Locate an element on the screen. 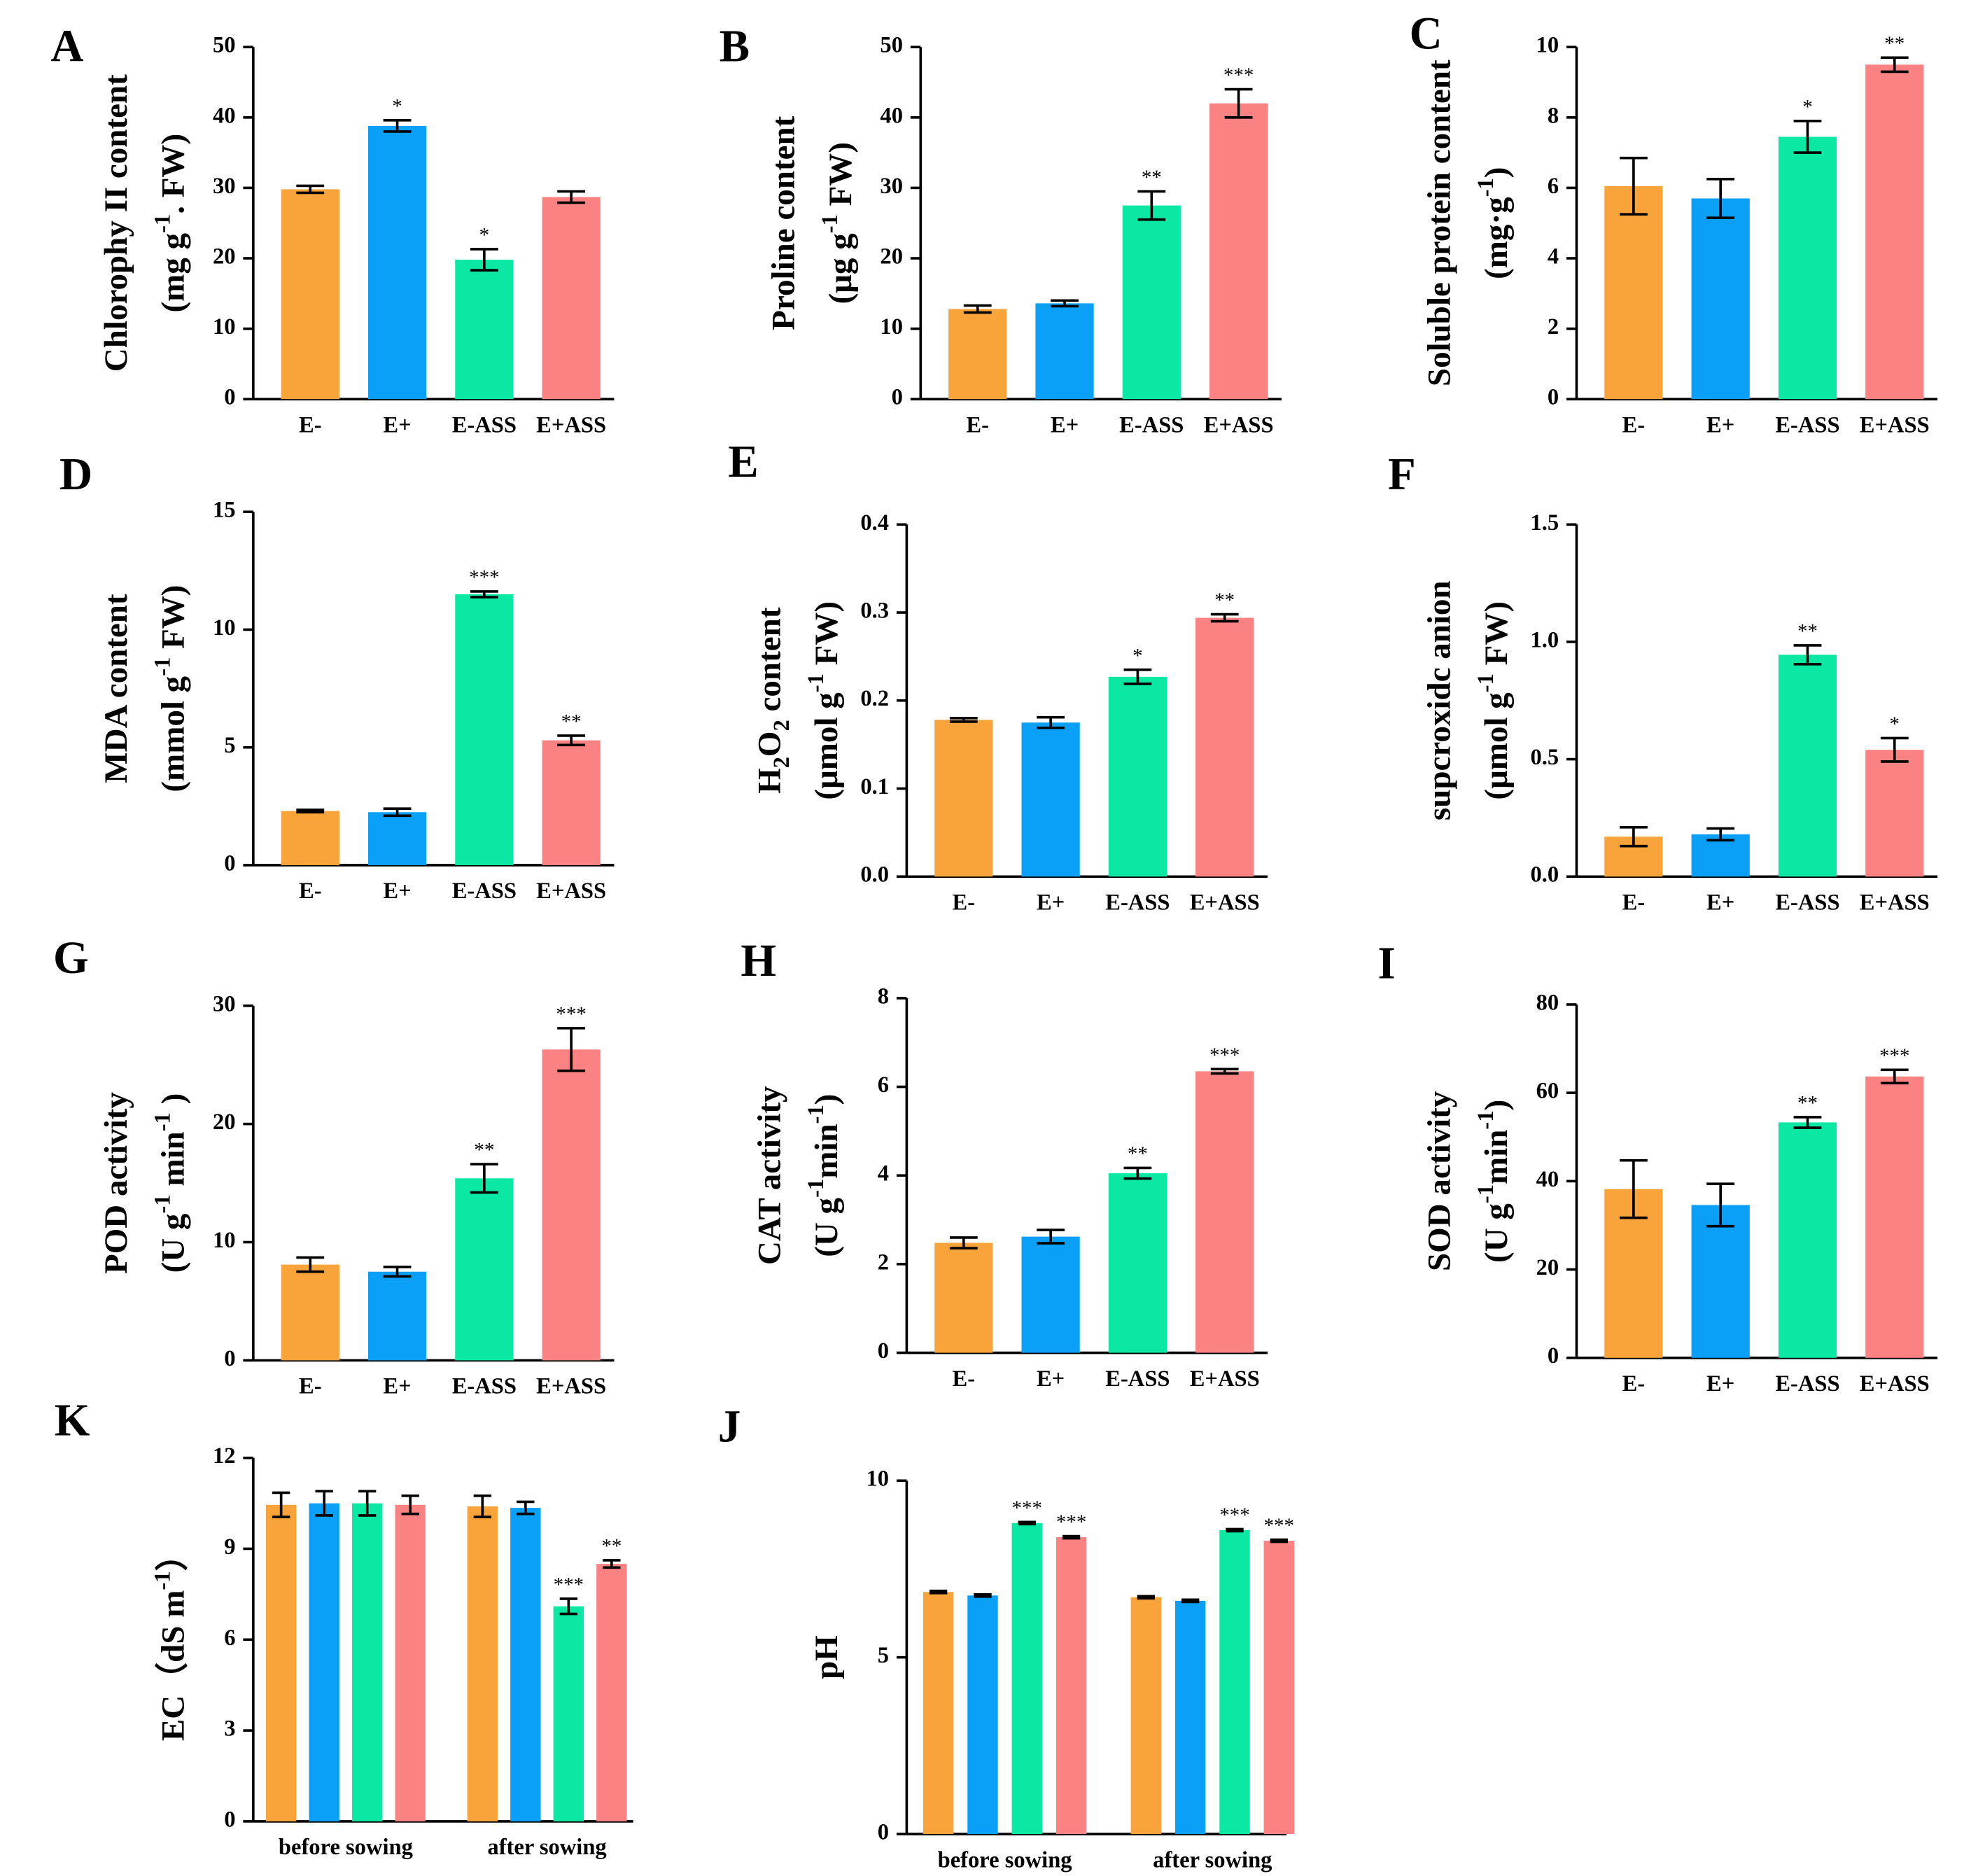  y-axis-label: (U g-1 min-1 ) is located at coordinates (170, 1183).